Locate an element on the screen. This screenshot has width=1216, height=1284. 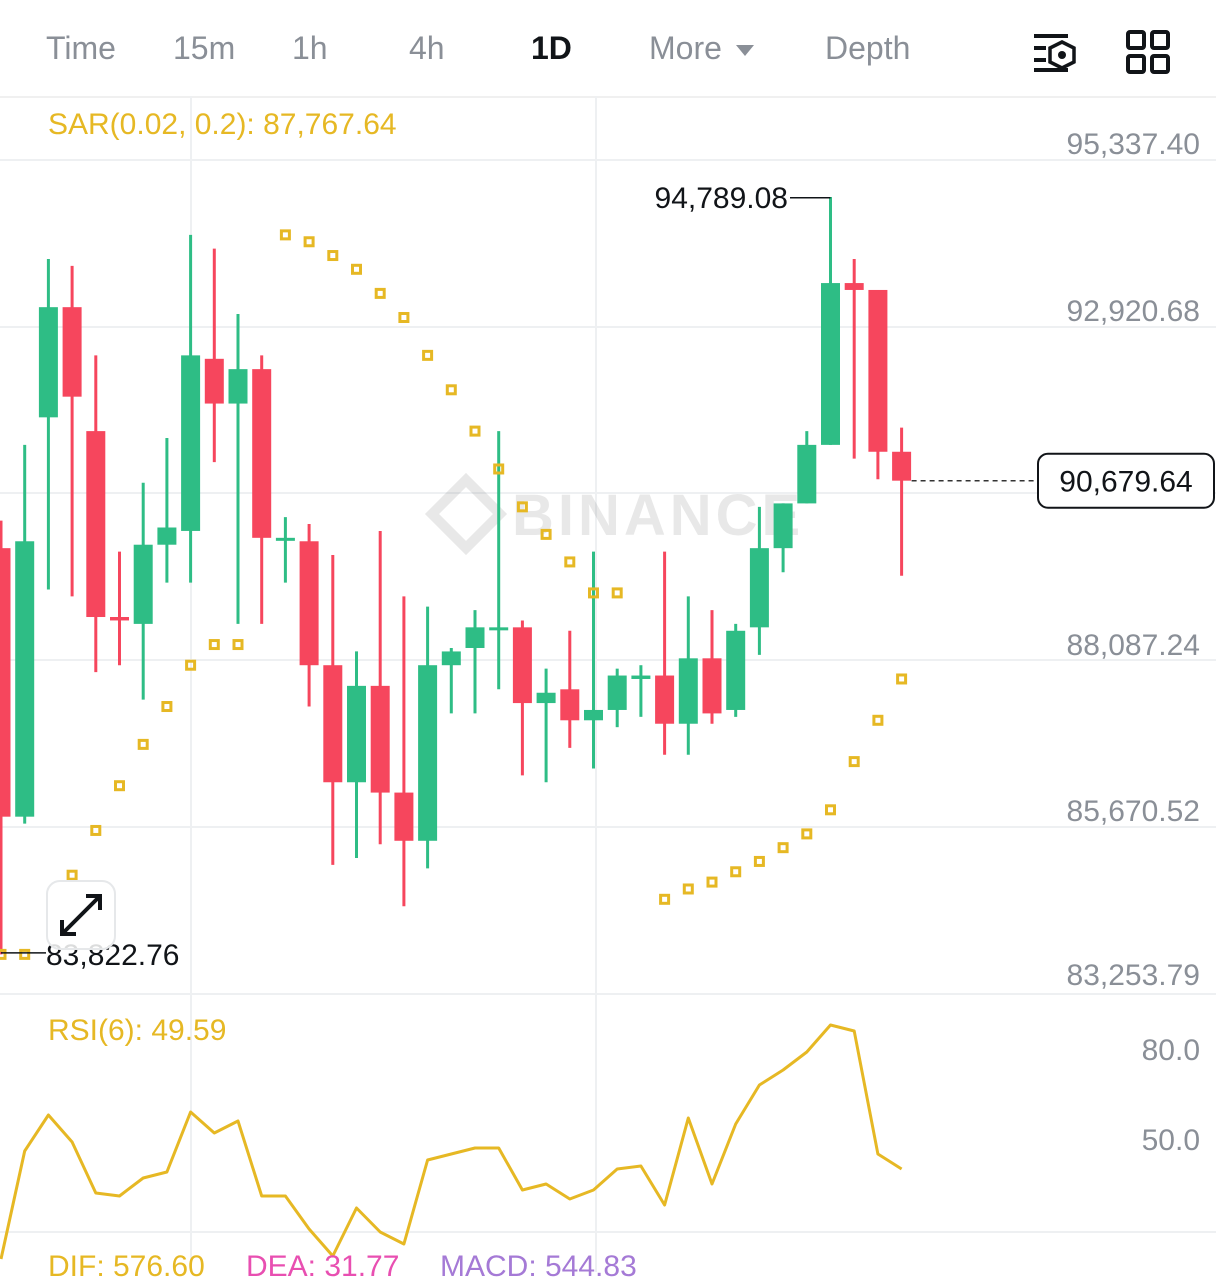
rsi-label: RSI(6): 49.59 is located at coordinates (137, 1030).